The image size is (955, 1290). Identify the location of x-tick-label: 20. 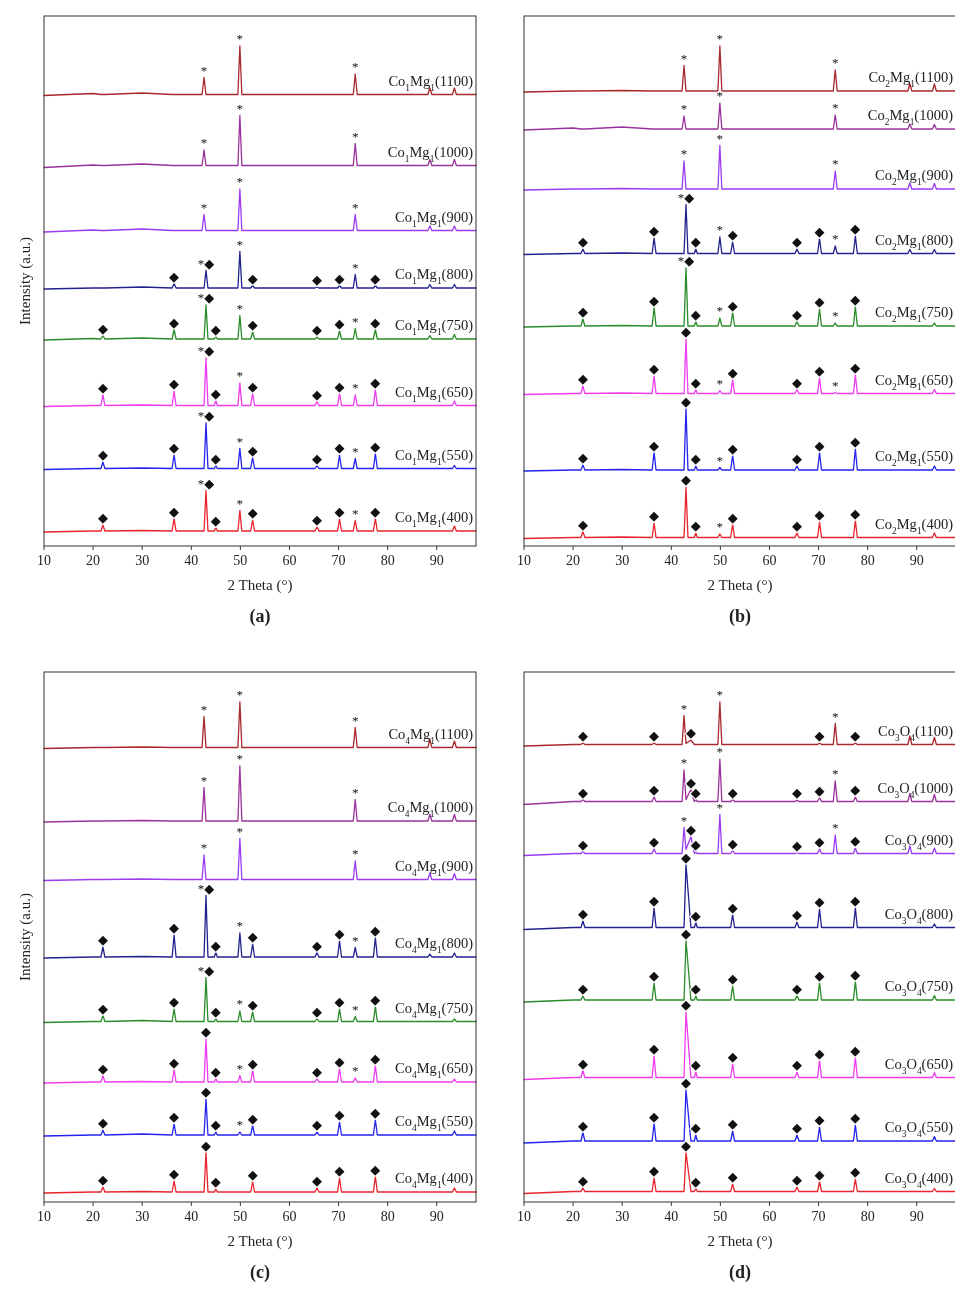
(573, 560).